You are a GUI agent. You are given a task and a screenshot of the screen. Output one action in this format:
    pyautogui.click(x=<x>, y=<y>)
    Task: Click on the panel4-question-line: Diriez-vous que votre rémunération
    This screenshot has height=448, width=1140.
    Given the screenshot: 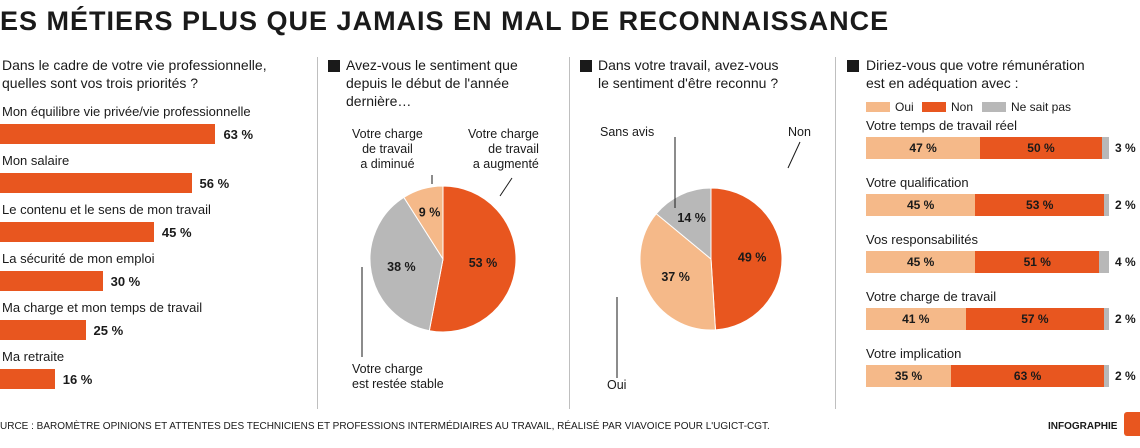 What is the action you would take?
    pyautogui.click(x=975, y=65)
    